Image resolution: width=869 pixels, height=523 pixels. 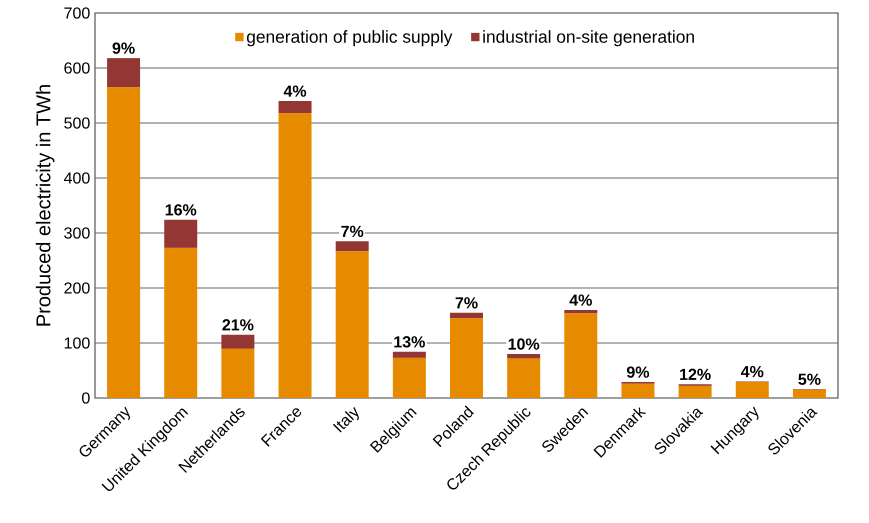 I want to click on y-tick-label: 700, so click(x=77, y=13).